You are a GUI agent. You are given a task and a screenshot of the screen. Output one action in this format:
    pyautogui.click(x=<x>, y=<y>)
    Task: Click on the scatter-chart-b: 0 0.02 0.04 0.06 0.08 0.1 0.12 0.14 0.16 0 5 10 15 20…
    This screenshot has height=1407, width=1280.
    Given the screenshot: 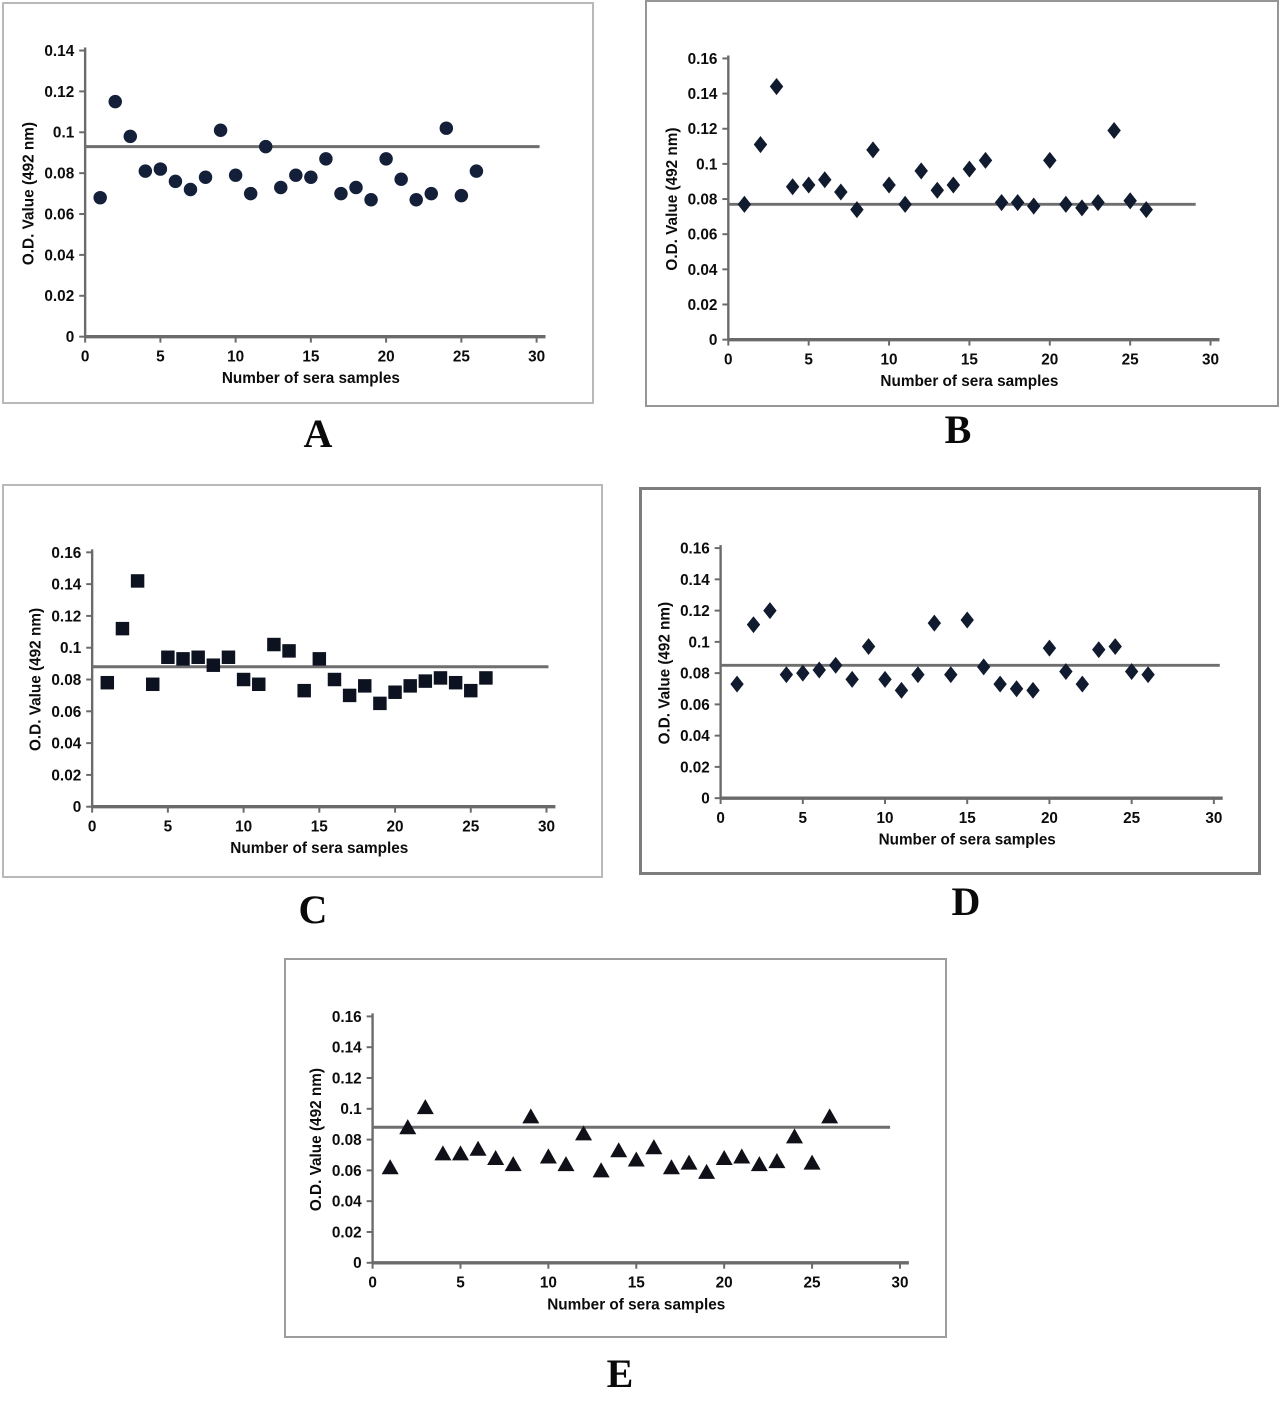 What is the action you would take?
    pyautogui.click(x=942, y=220)
    